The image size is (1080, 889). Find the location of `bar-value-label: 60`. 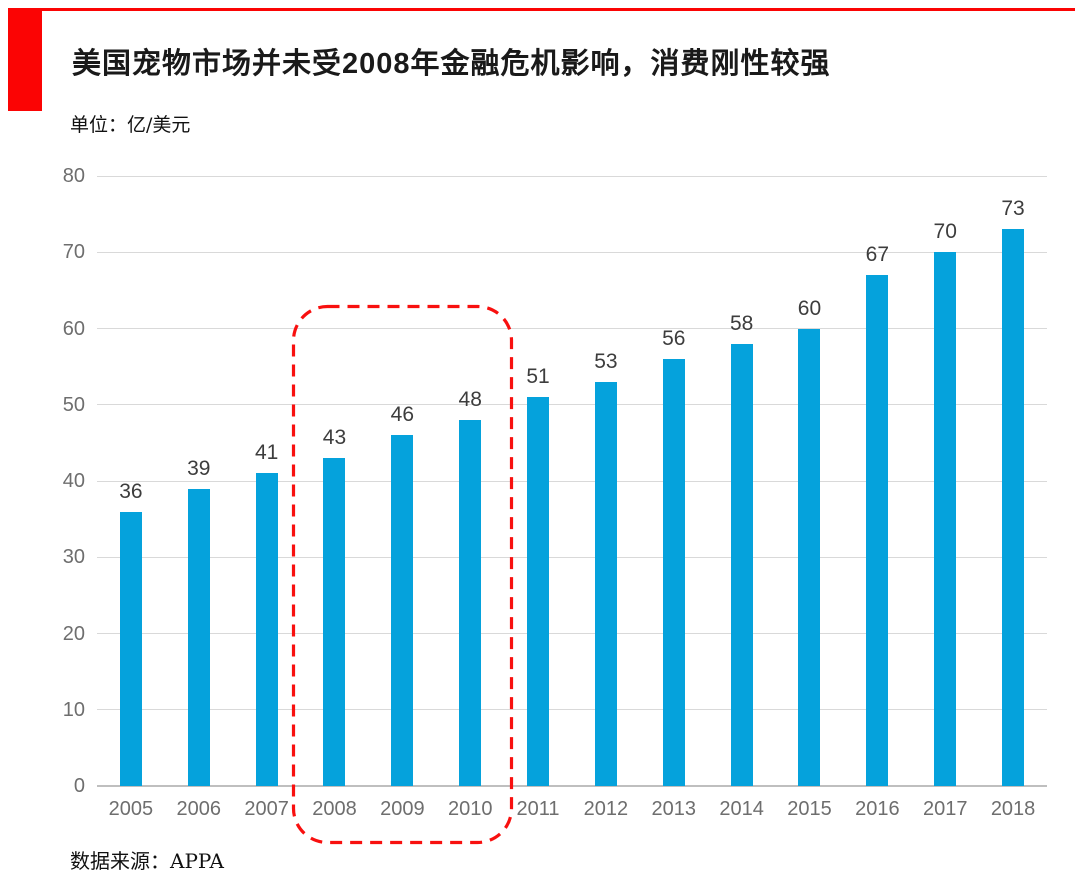

bar-value-label: 60 is located at coordinates (809, 308).